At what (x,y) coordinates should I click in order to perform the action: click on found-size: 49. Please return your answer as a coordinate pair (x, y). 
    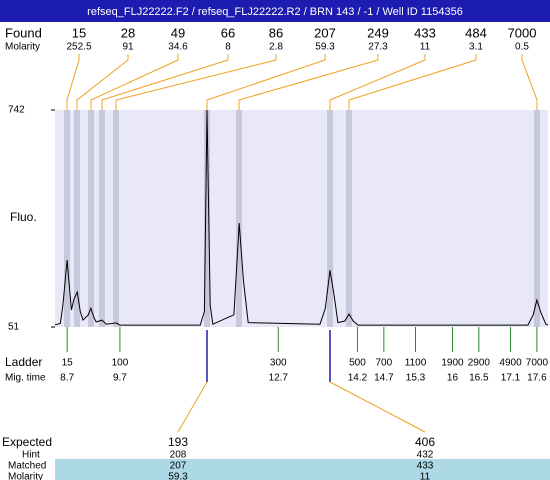
    Looking at the image, I should click on (178, 32).